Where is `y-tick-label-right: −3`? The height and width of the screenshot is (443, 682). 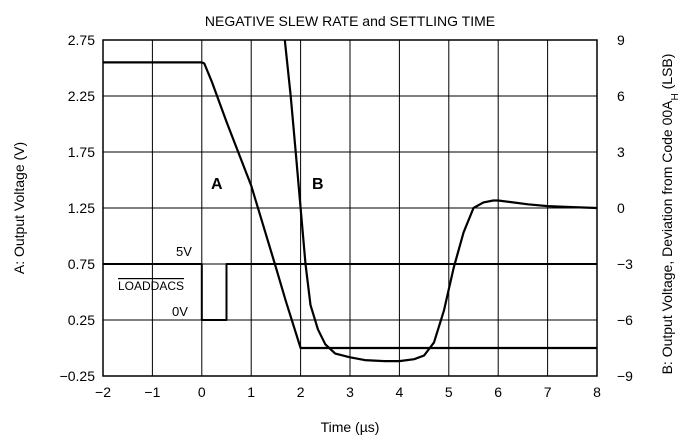 y-tick-label-right: −3 is located at coordinates (625, 264).